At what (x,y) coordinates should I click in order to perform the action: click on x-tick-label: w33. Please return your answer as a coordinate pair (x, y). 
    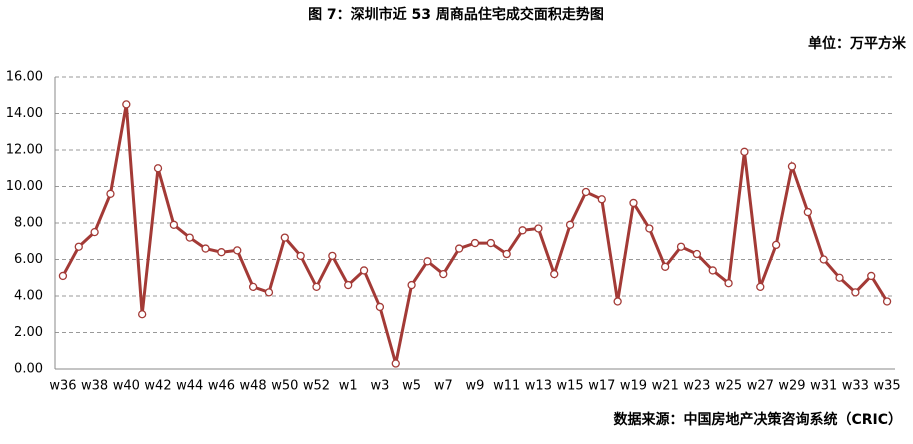
    Looking at the image, I should click on (855, 386).